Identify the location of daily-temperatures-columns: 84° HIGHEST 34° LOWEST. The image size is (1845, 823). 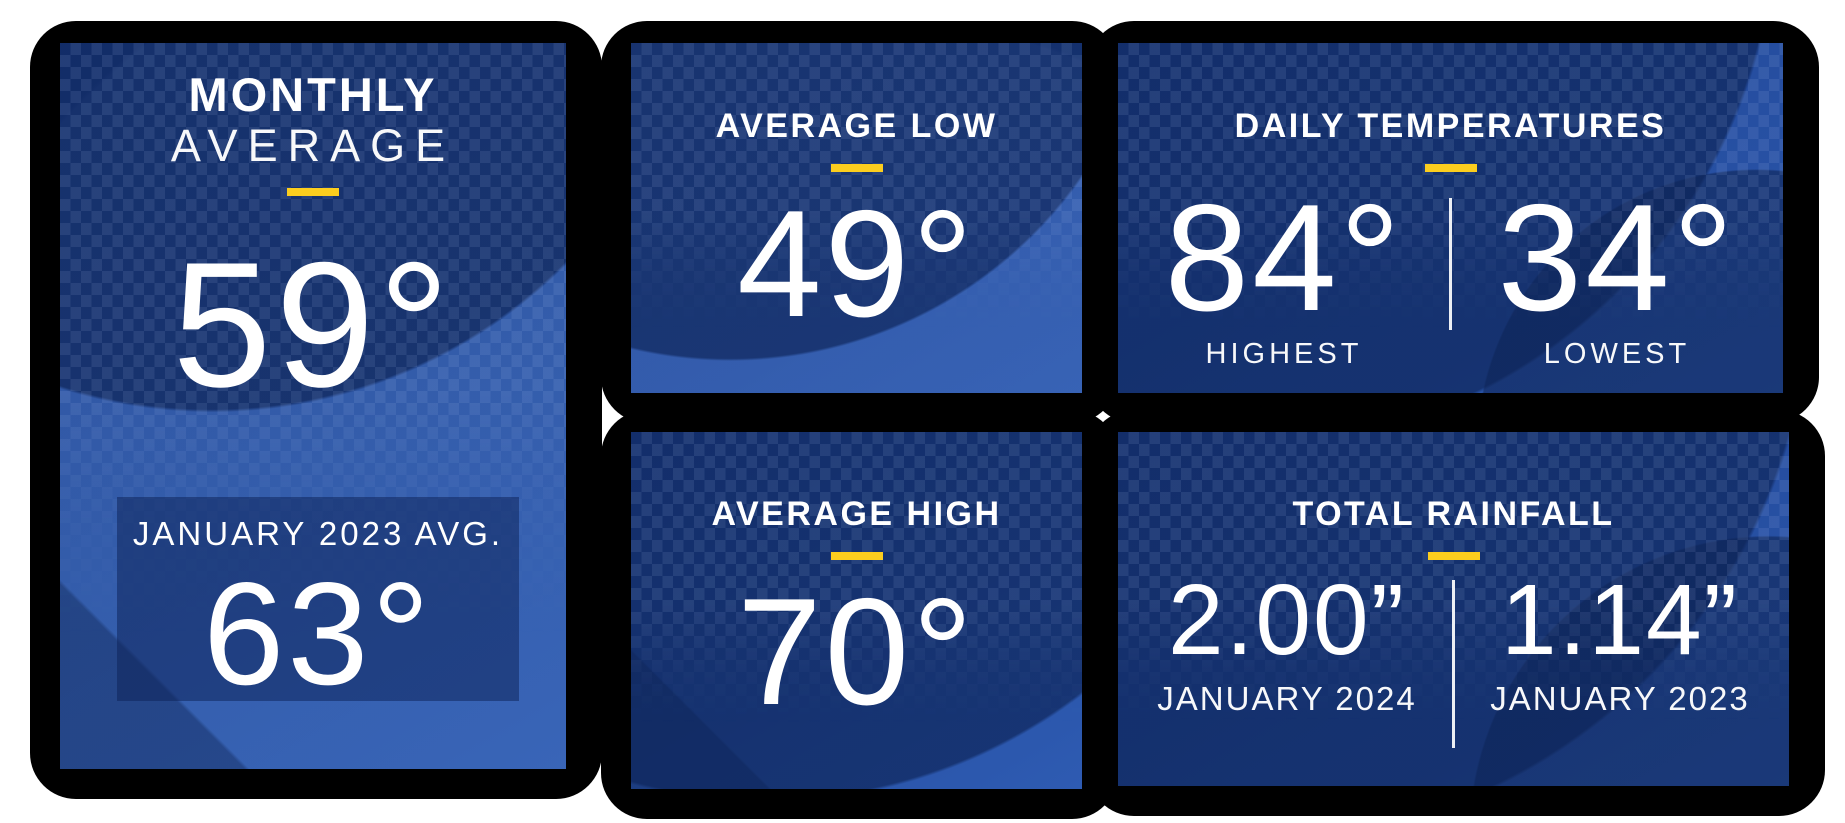
(1450, 276).